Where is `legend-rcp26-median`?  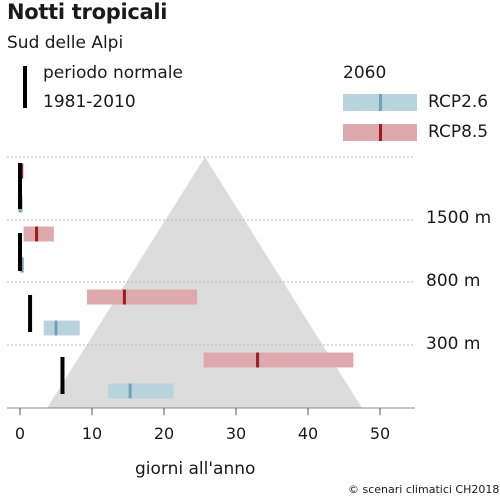 legend-rcp26-median is located at coordinates (380, 102).